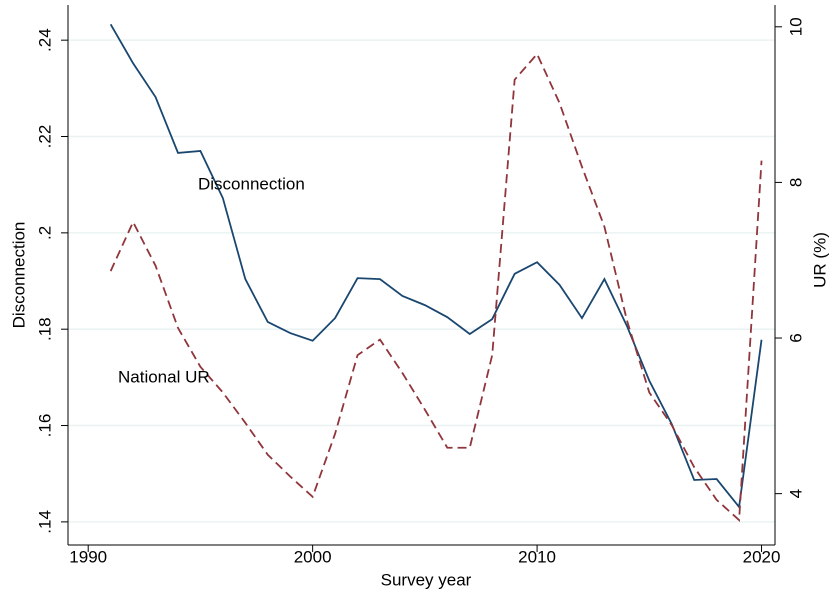  What do you see at coordinates (164, 376) in the screenshot?
I see `annotation: National UR` at bounding box center [164, 376].